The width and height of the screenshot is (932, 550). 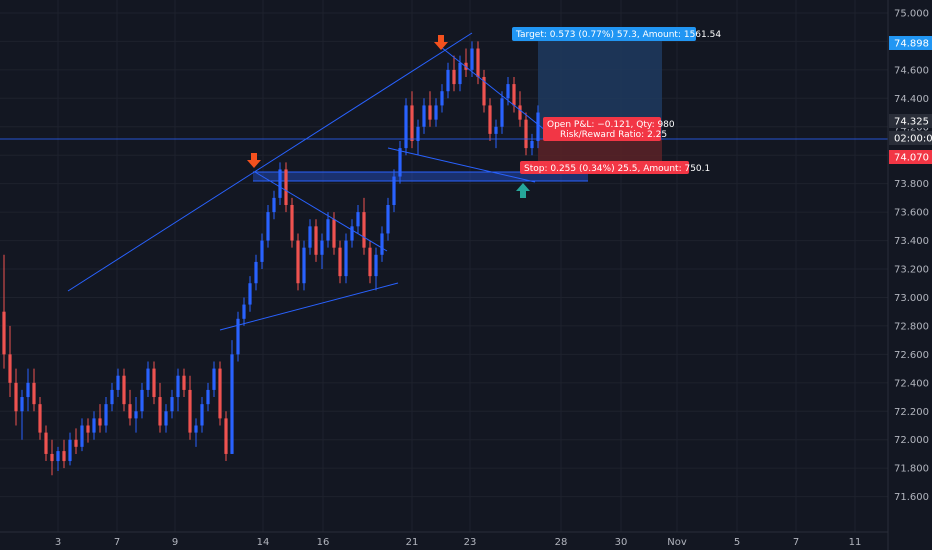 What do you see at coordinates (911, 122) in the screenshot?
I see `price-tag-text: 74.325` at bounding box center [911, 122].